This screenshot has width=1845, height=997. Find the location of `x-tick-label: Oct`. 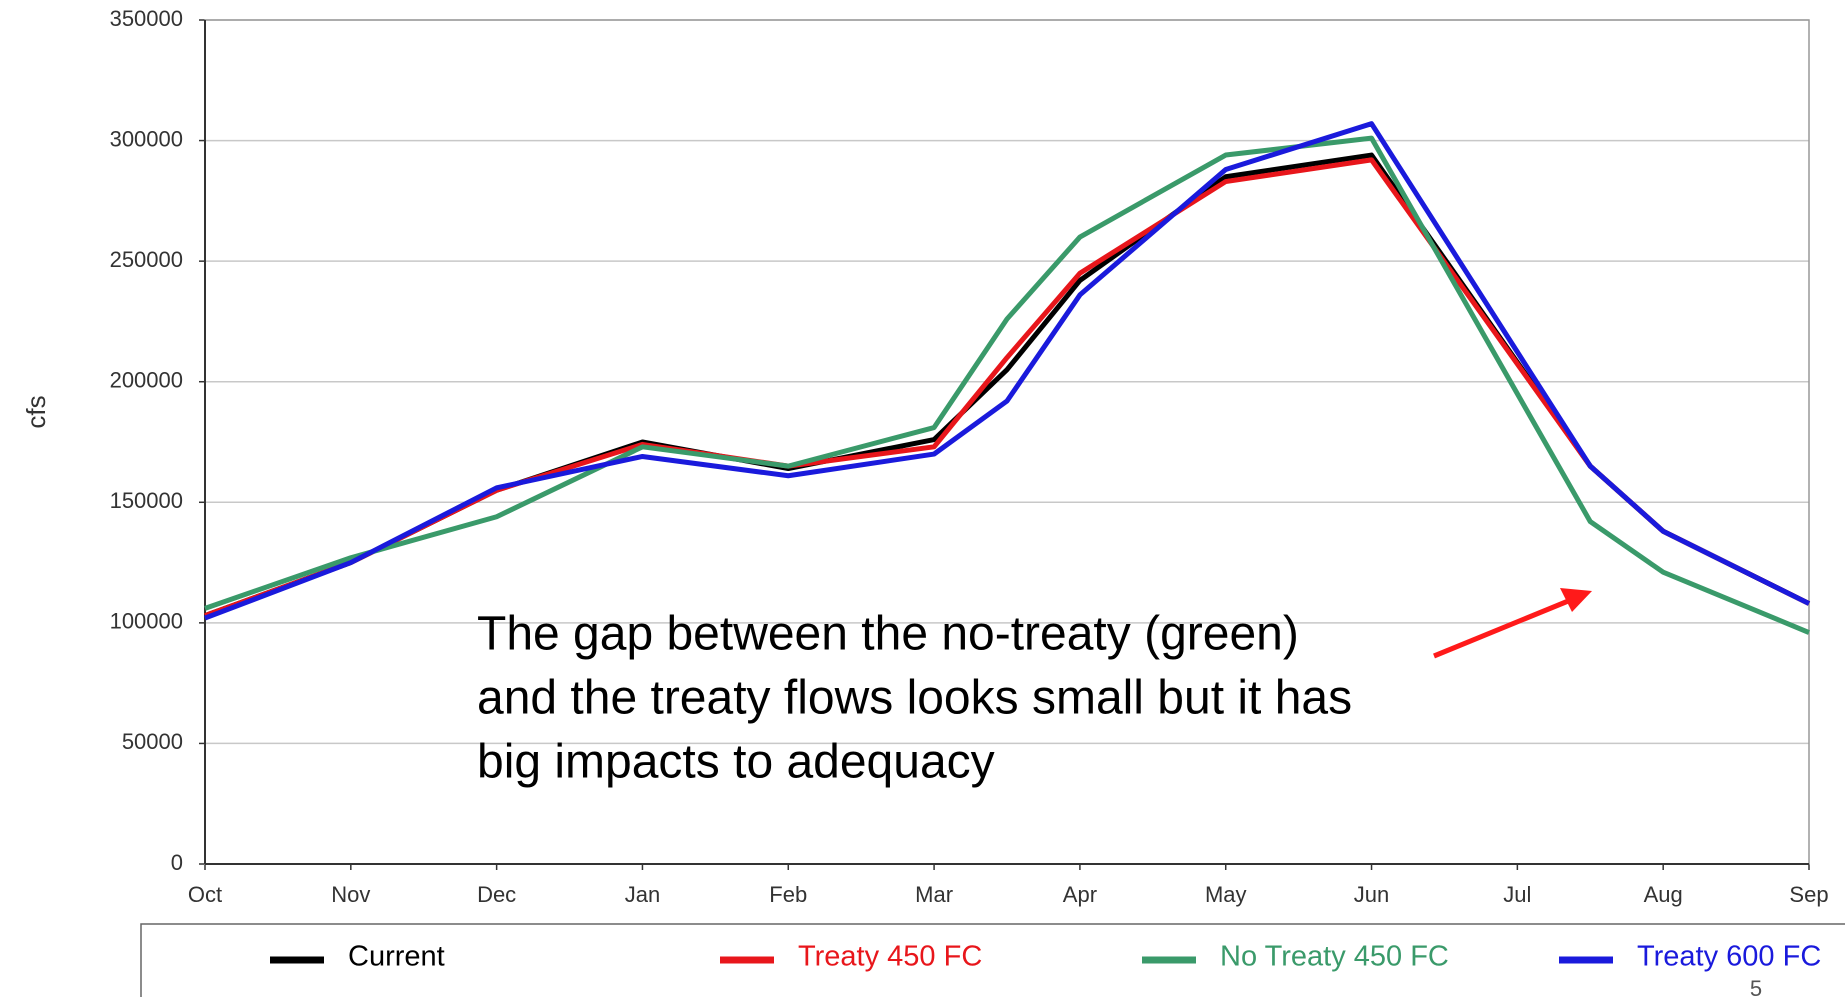

x-tick-label: Oct is located at coordinates (205, 894).